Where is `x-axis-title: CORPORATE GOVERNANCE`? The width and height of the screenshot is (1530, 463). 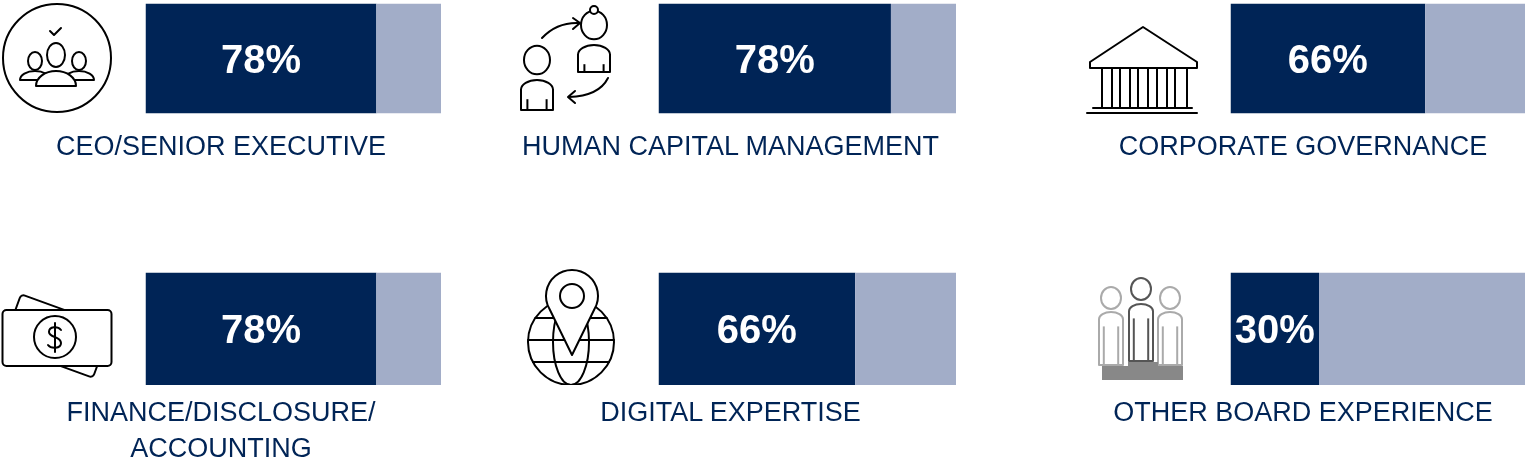
x-axis-title: CORPORATE GOVERNANCE is located at coordinates (1303, 145).